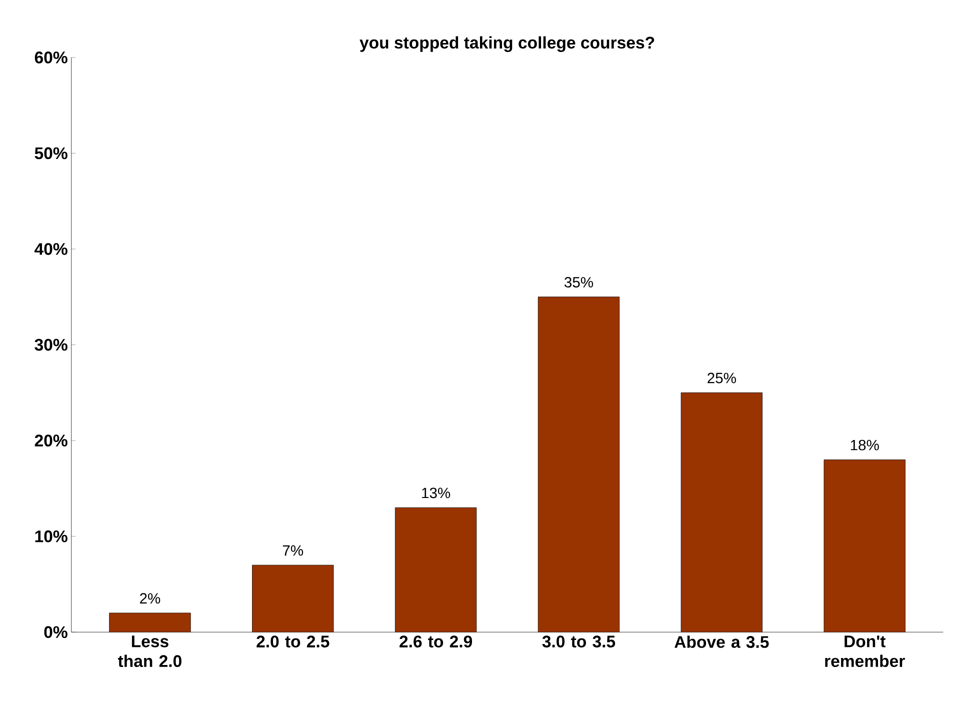 Image resolution: width=968 pixels, height=701 pixels. Describe the element at coordinates (51, 248) in the screenshot. I see `y-tick-label: 40%` at that location.